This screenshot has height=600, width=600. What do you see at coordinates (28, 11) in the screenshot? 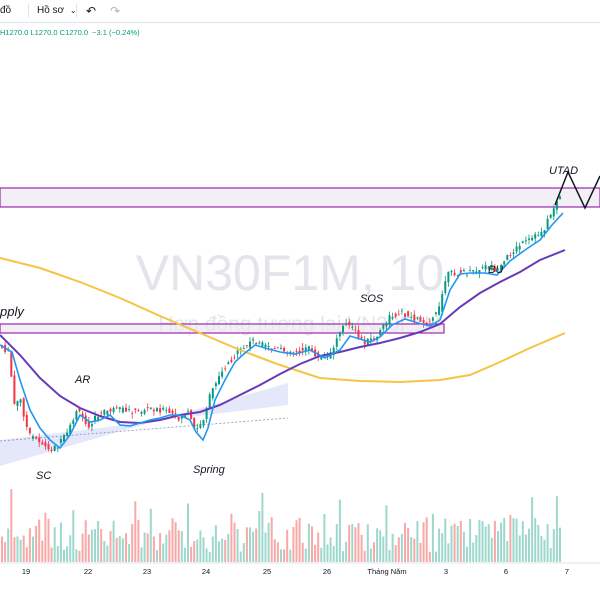
I see `toolbar-divider` at bounding box center [28, 11].